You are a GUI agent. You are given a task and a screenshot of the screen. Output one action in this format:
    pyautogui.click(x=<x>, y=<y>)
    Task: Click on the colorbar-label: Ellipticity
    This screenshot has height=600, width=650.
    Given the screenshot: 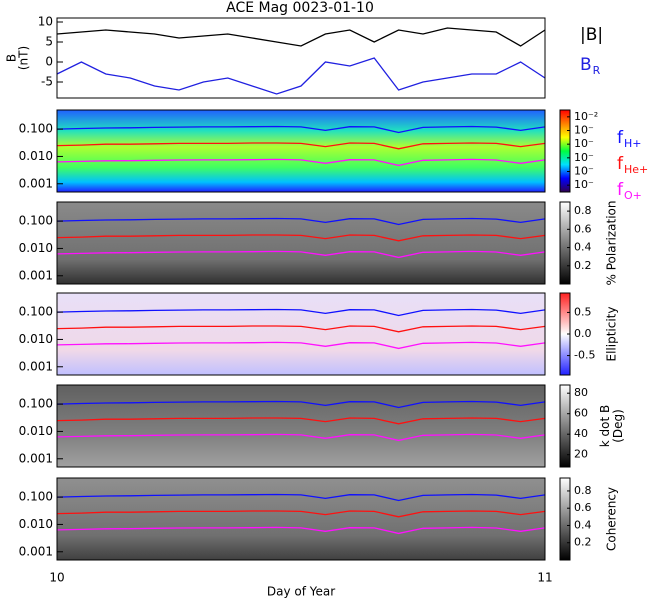 What is the action you would take?
    pyautogui.click(x=612, y=334)
    